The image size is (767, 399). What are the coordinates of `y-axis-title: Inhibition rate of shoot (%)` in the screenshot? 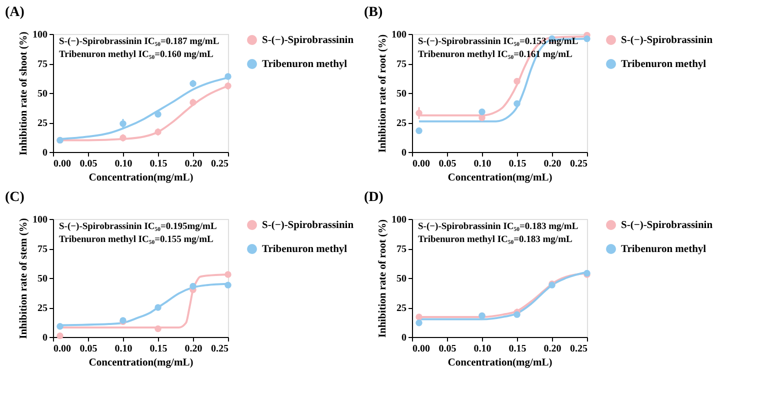 It's located at (24, 93).